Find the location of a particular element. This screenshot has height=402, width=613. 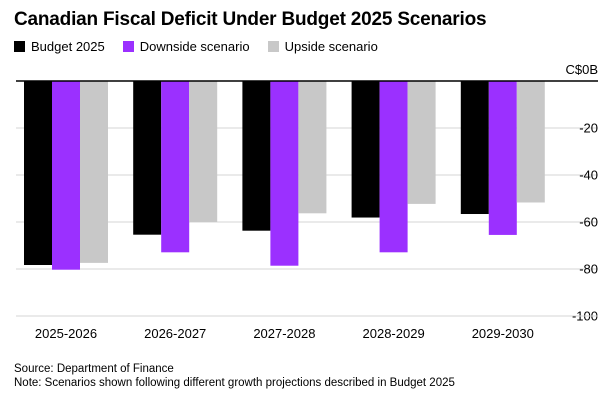

legend-item-upside: Upside scenario is located at coordinates (322, 46).